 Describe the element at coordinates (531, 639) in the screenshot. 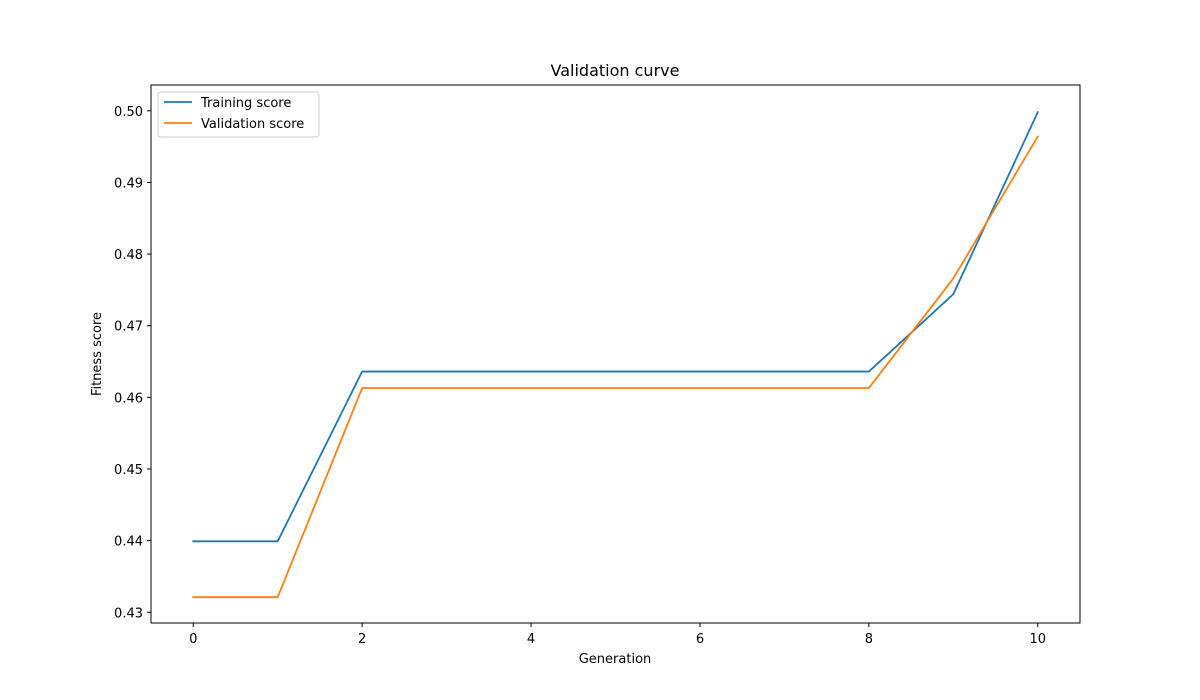

I see `x-tick-label: 4` at that location.